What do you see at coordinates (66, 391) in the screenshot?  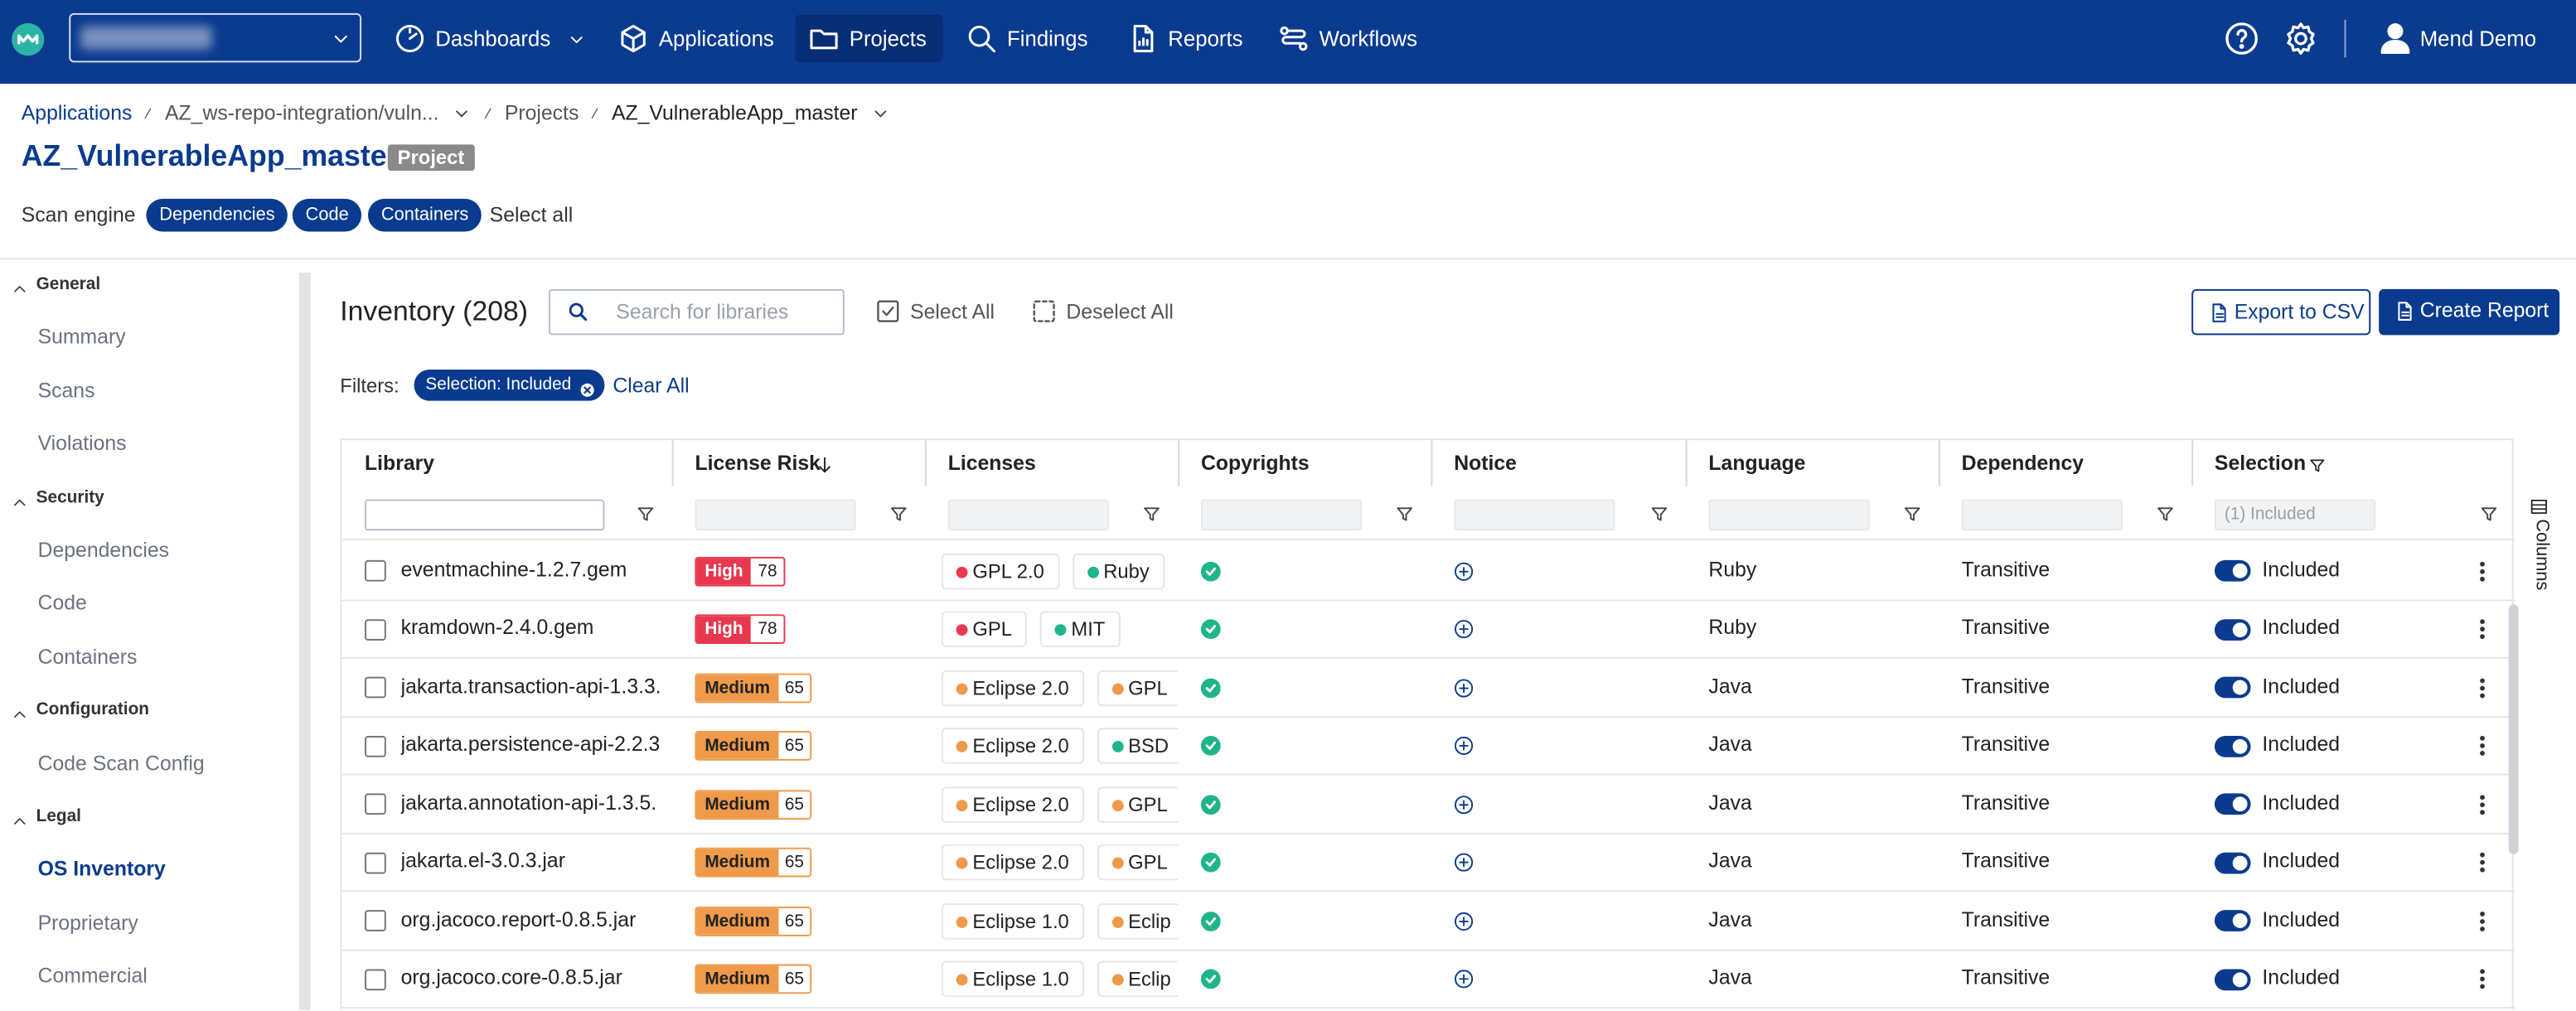 I see `sidebar-item: Scans` at bounding box center [66, 391].